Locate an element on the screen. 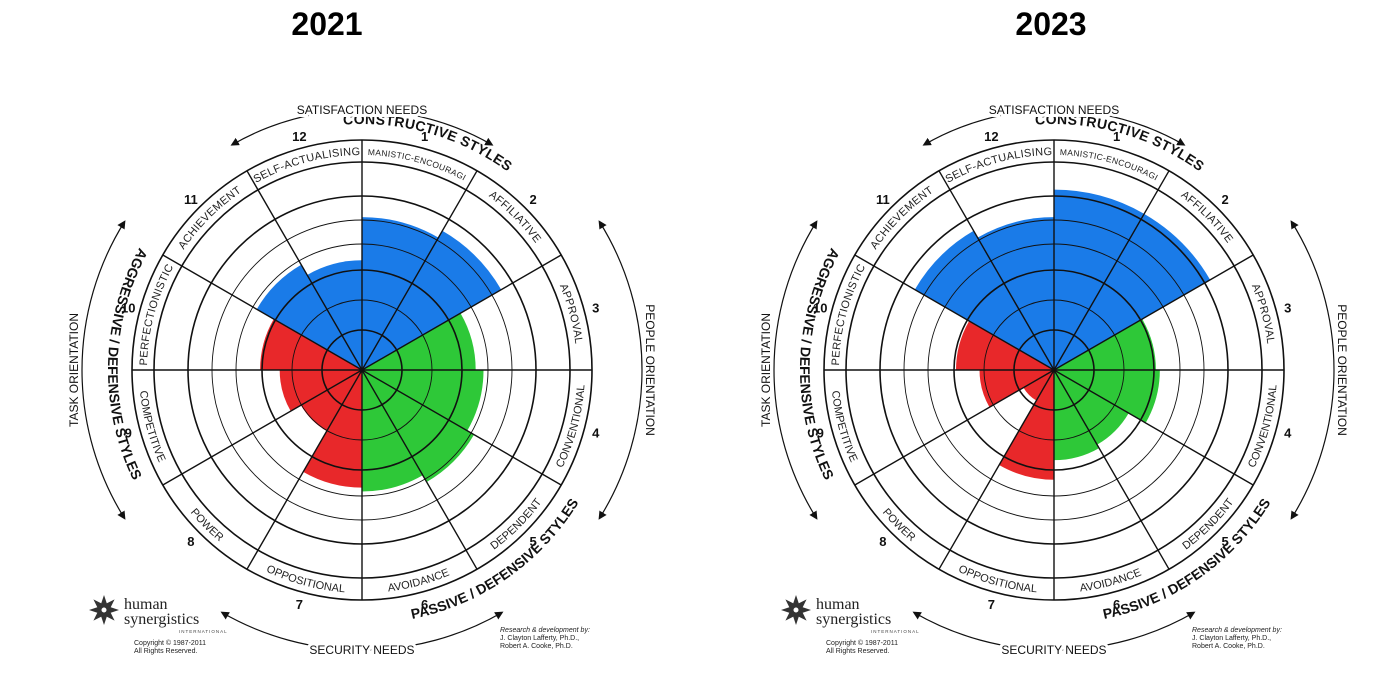 Image resolution: width=1388 pixels, height=676 pixels. satisfaction-arrow is located at coordinates (362, 127).